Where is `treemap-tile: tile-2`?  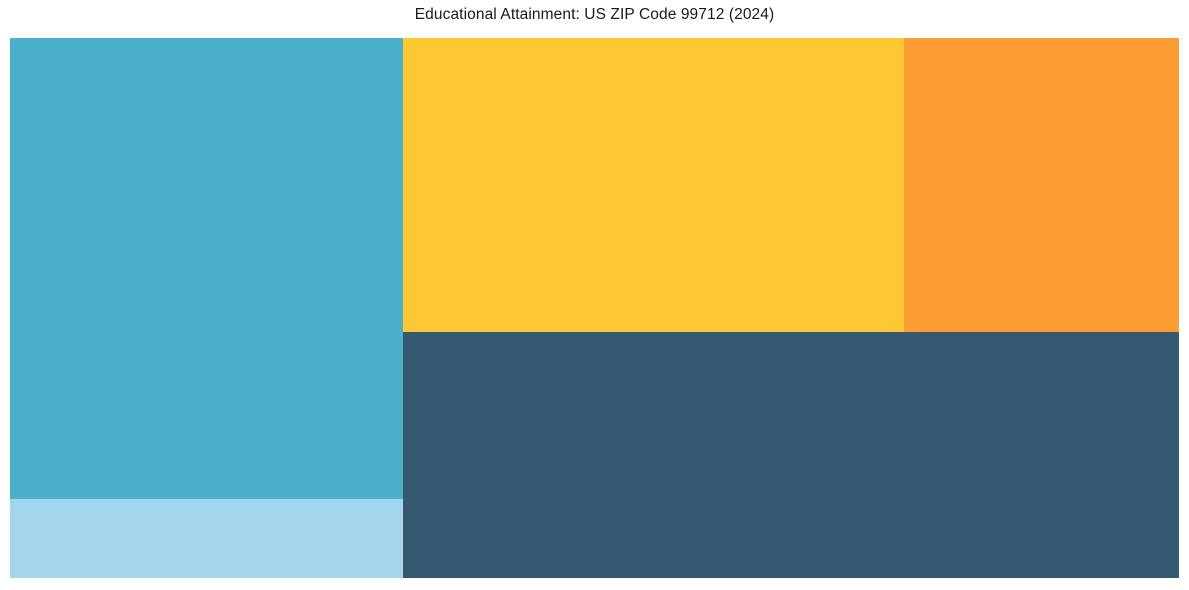 treemap-tile: tile-2 is located at coordinates (206, 538).